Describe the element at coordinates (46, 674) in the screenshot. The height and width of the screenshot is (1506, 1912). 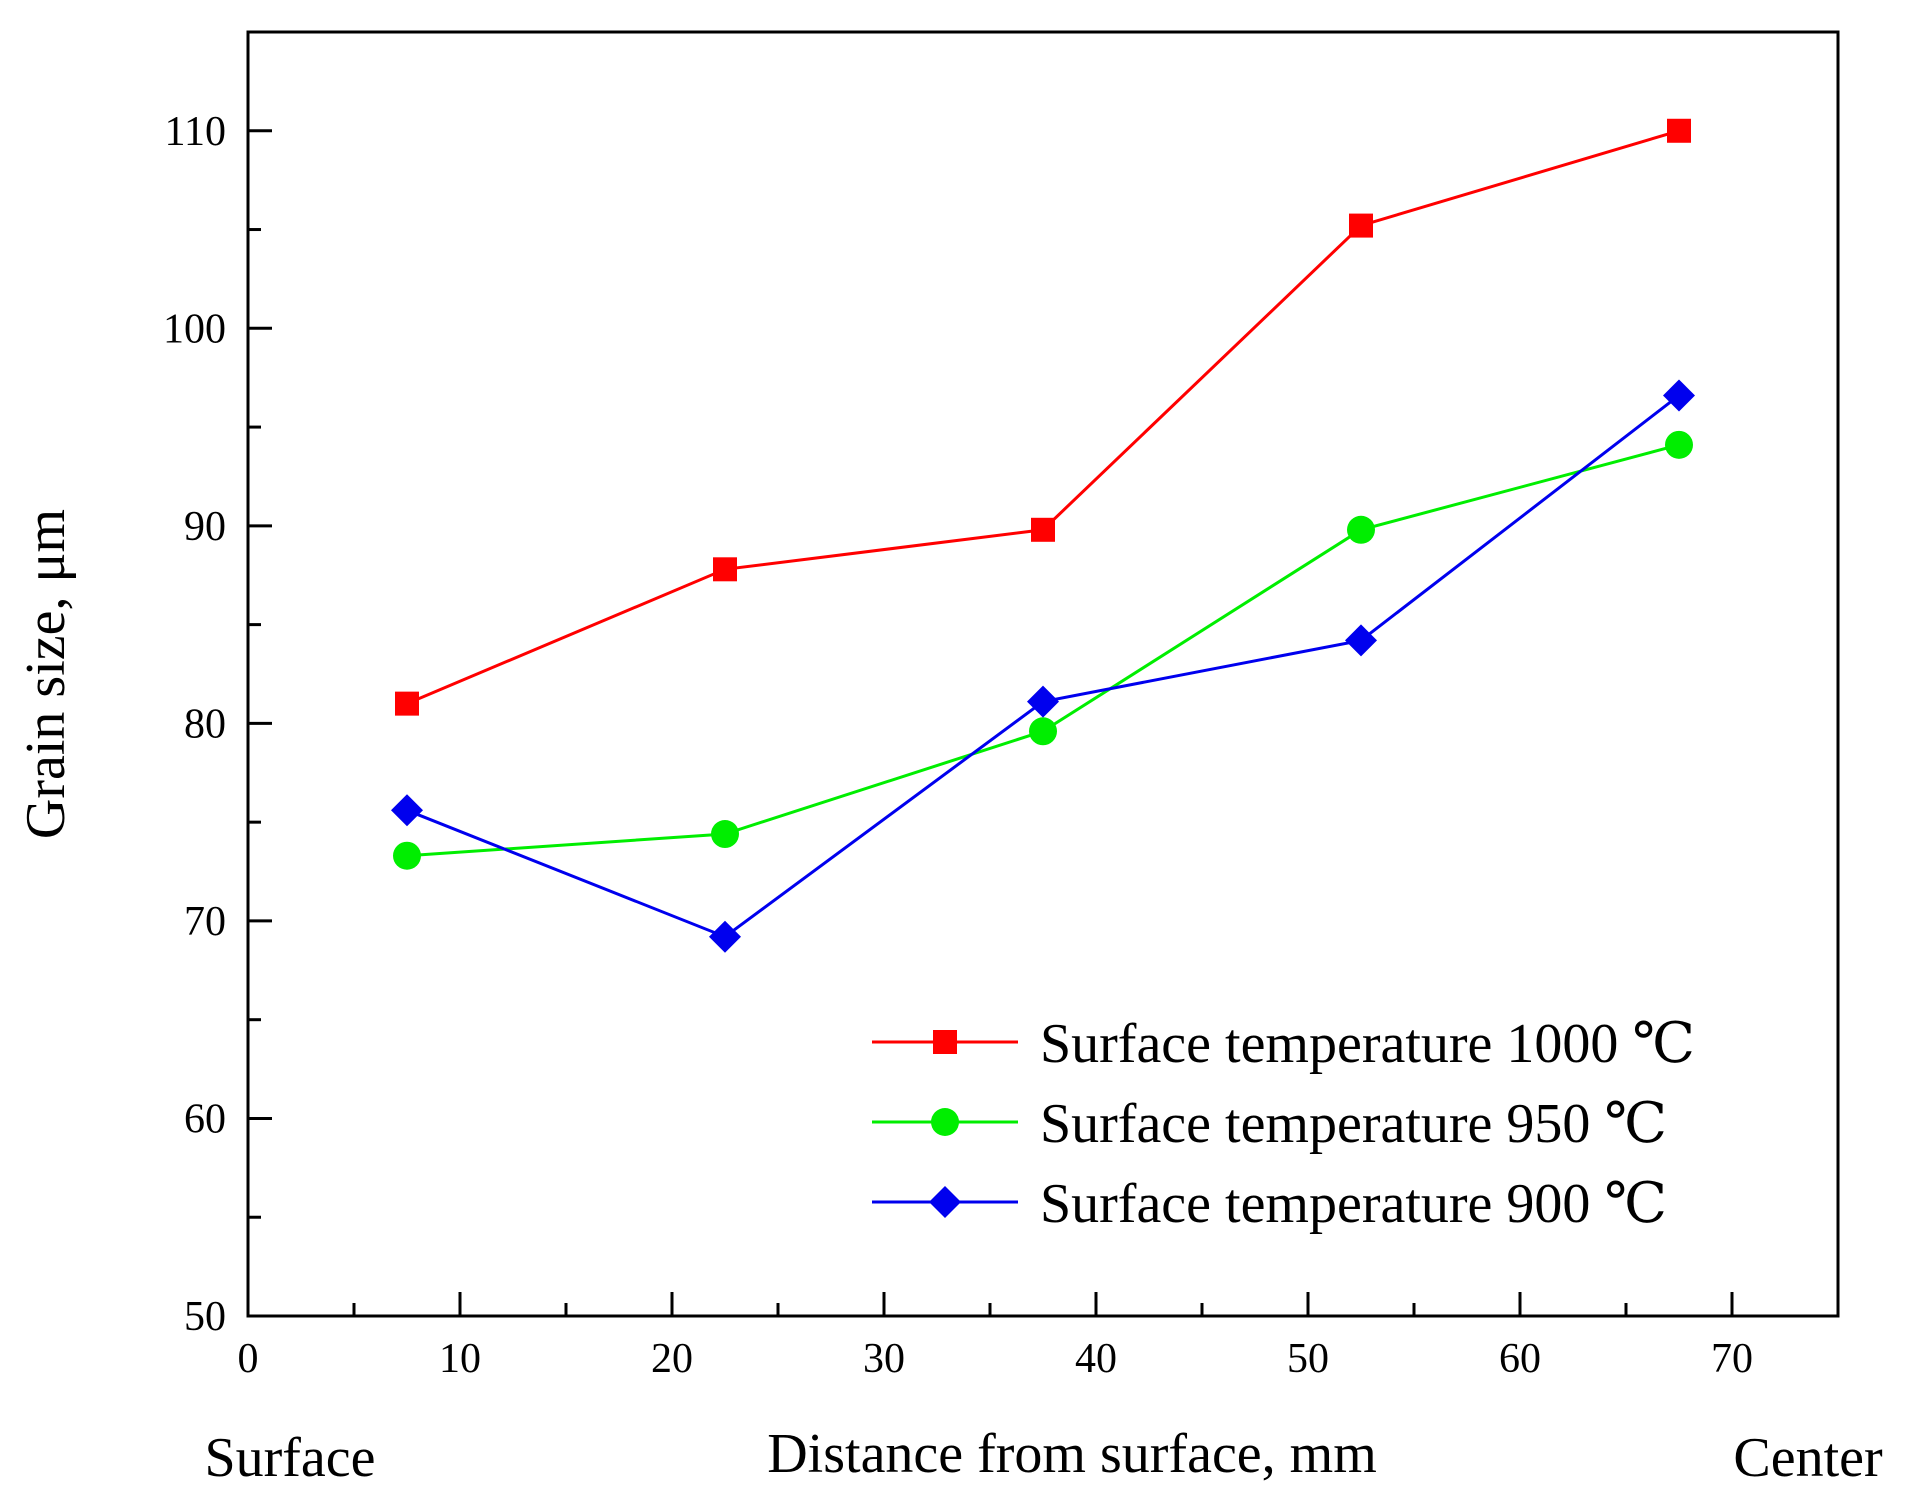
I see `y-axis-title: Grain size, μm` at that location.